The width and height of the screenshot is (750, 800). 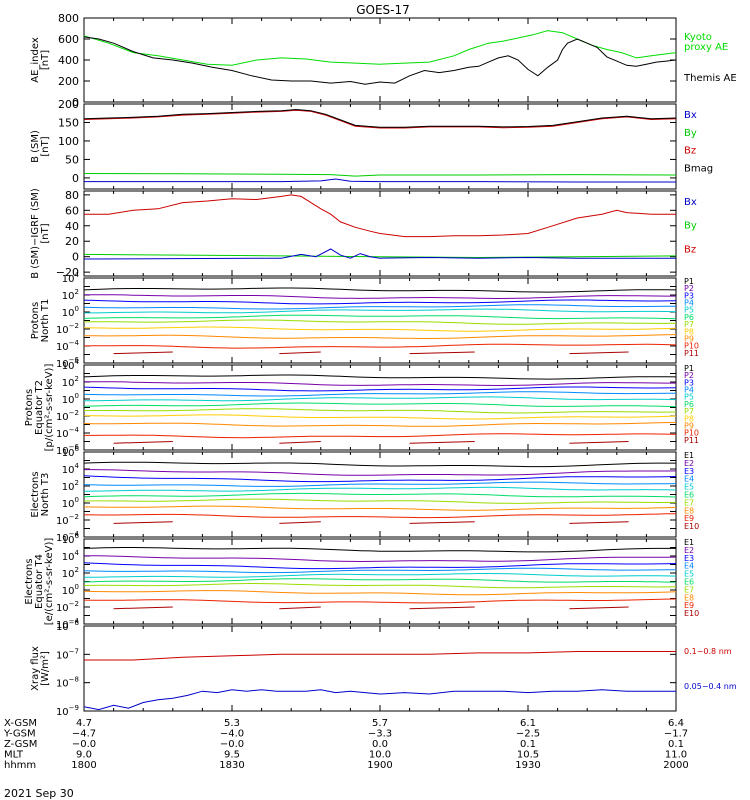 What do you see at coordinates (689, 382) in the screenshot?
I see `legend-item-p3: P3` at bounding box center [689, 382].